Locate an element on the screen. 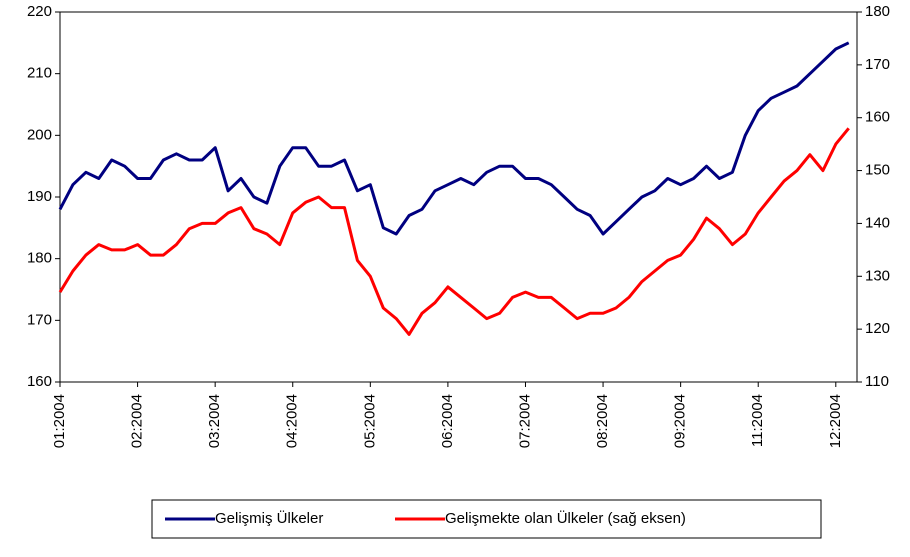 The image size is (910, 557). x-tick-label: 12:2004 is located at coordinates (835, 421).